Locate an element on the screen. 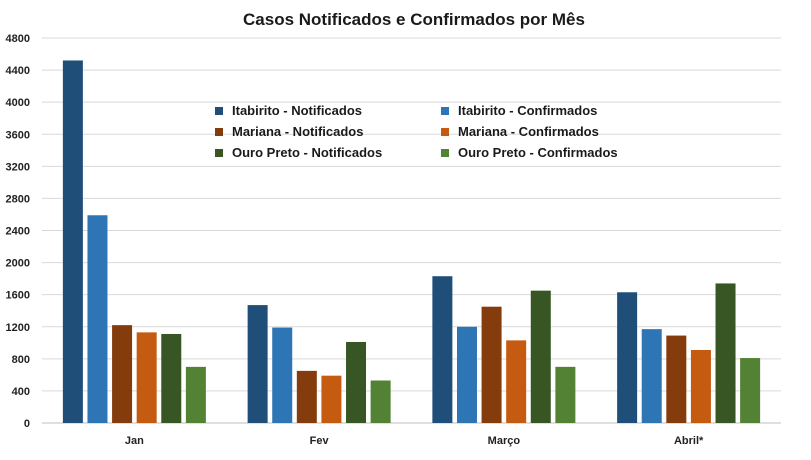 The image size is (811, 460). y-tick-label: 1200 is located at coordinates (18, 328).